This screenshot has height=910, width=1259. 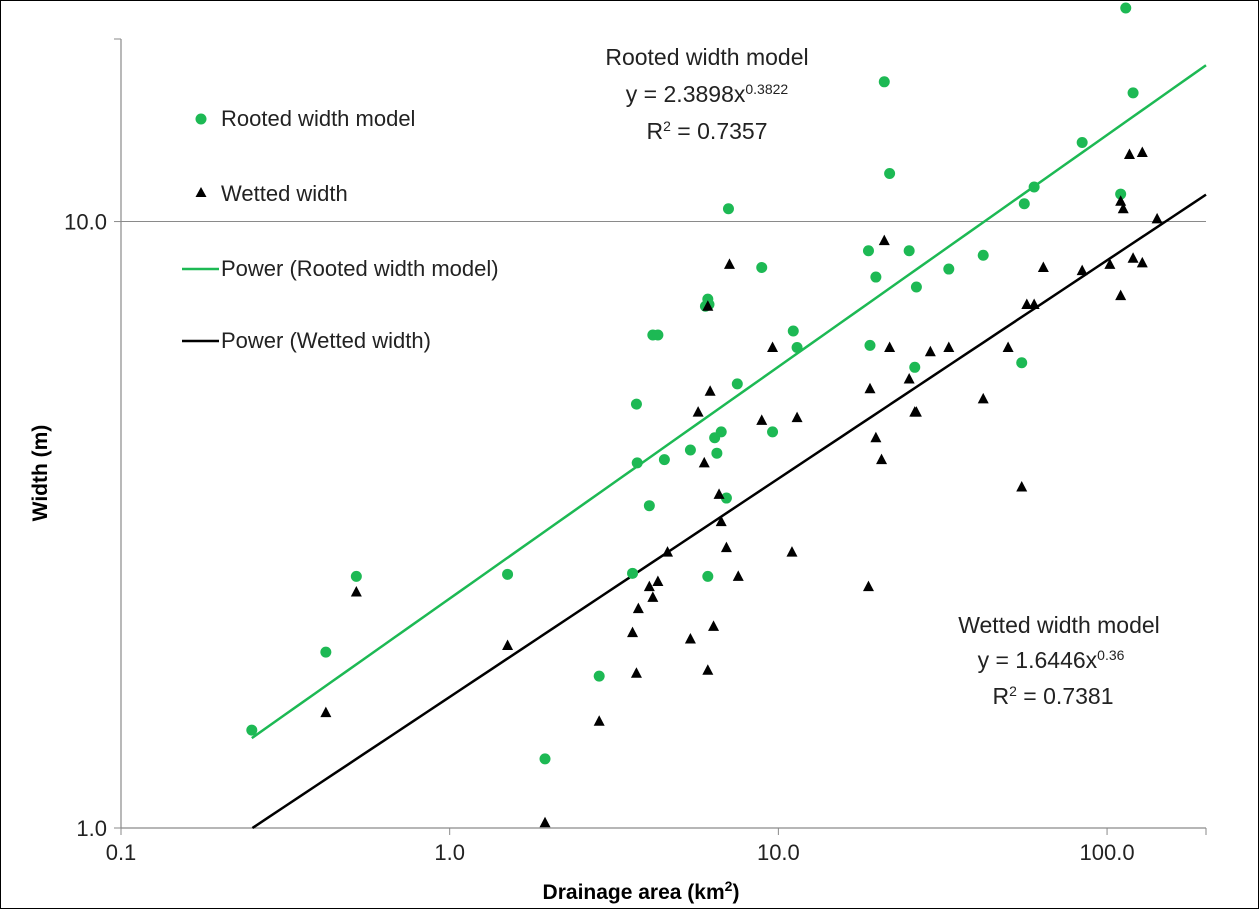 What do you see at coordinates (121, 852) in the screenshot?
I see `x-tick-label: 0.1` at bounding box center [121, 852].